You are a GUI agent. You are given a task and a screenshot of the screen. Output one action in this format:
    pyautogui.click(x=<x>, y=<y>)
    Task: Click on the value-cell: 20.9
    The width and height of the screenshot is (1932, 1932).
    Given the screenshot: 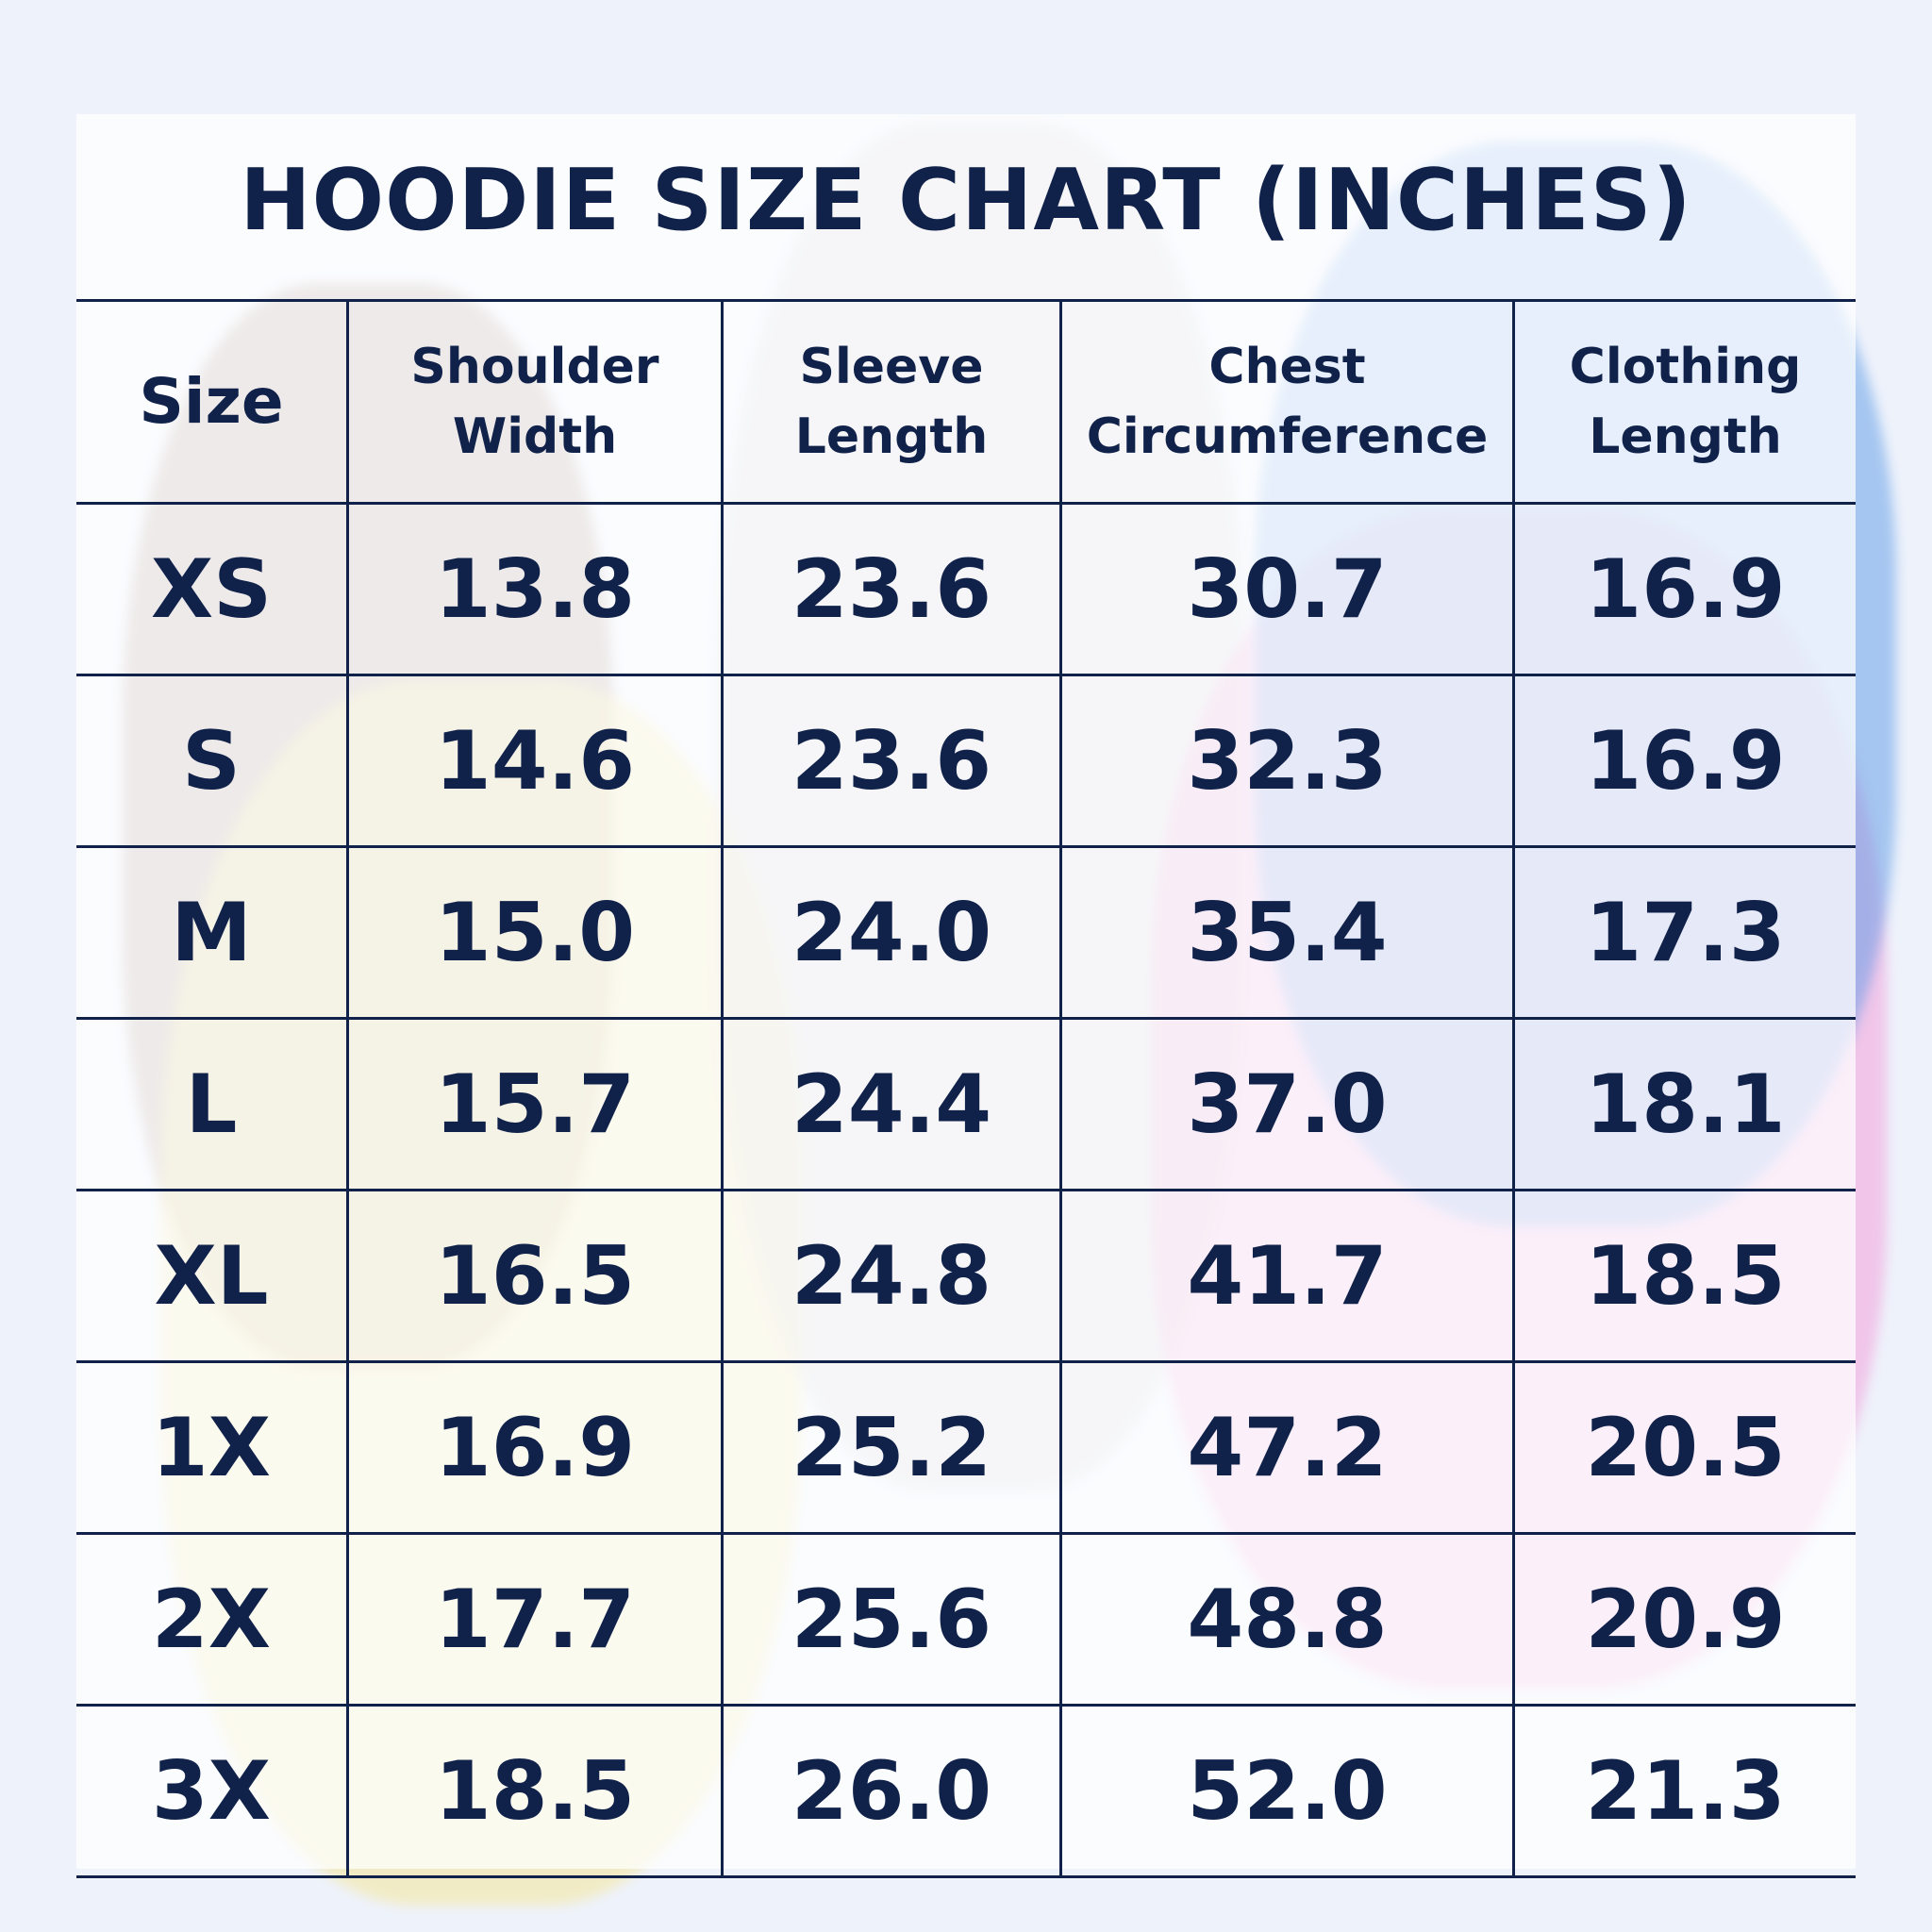 What is the action you would take?
    pyautogui.click(x=1684, y=1621)
    